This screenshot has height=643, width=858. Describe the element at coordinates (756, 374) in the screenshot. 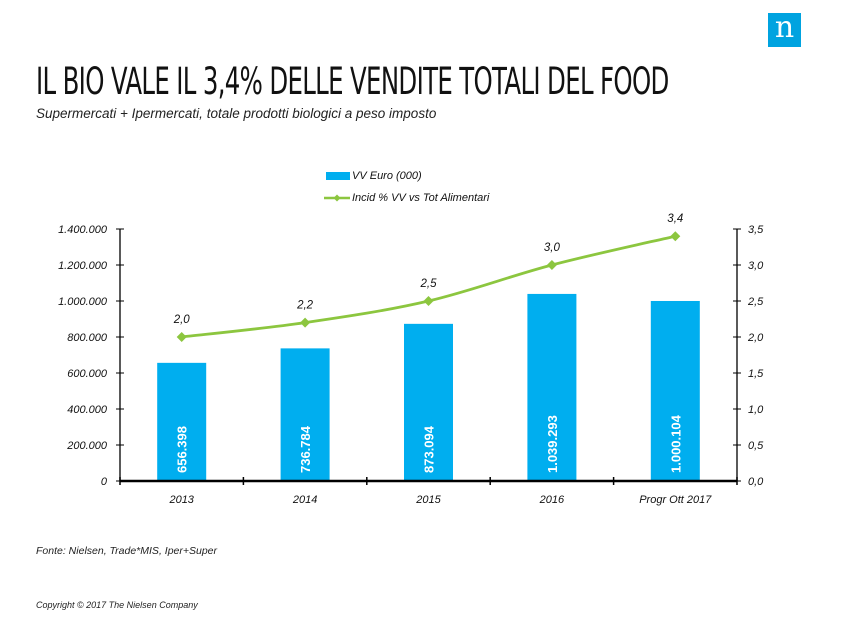

I see `right-axis-tick-label: 1,5` at that location.